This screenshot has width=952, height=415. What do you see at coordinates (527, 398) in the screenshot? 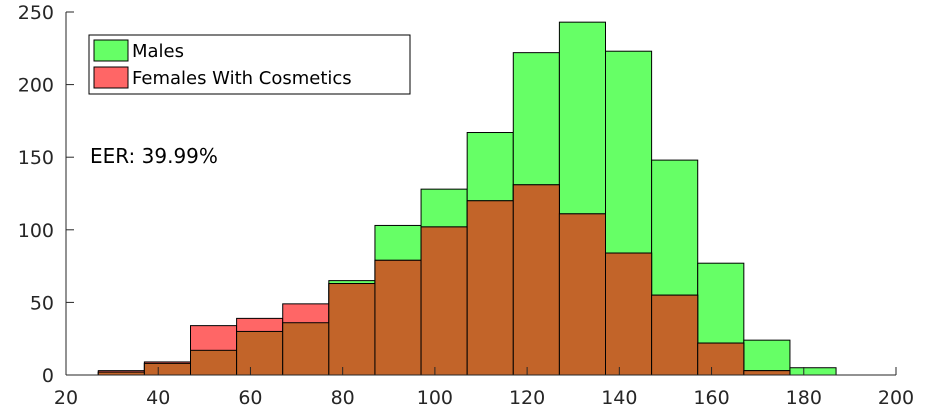
I see `x-tick-label: 120` at bounding box center [527, 398].